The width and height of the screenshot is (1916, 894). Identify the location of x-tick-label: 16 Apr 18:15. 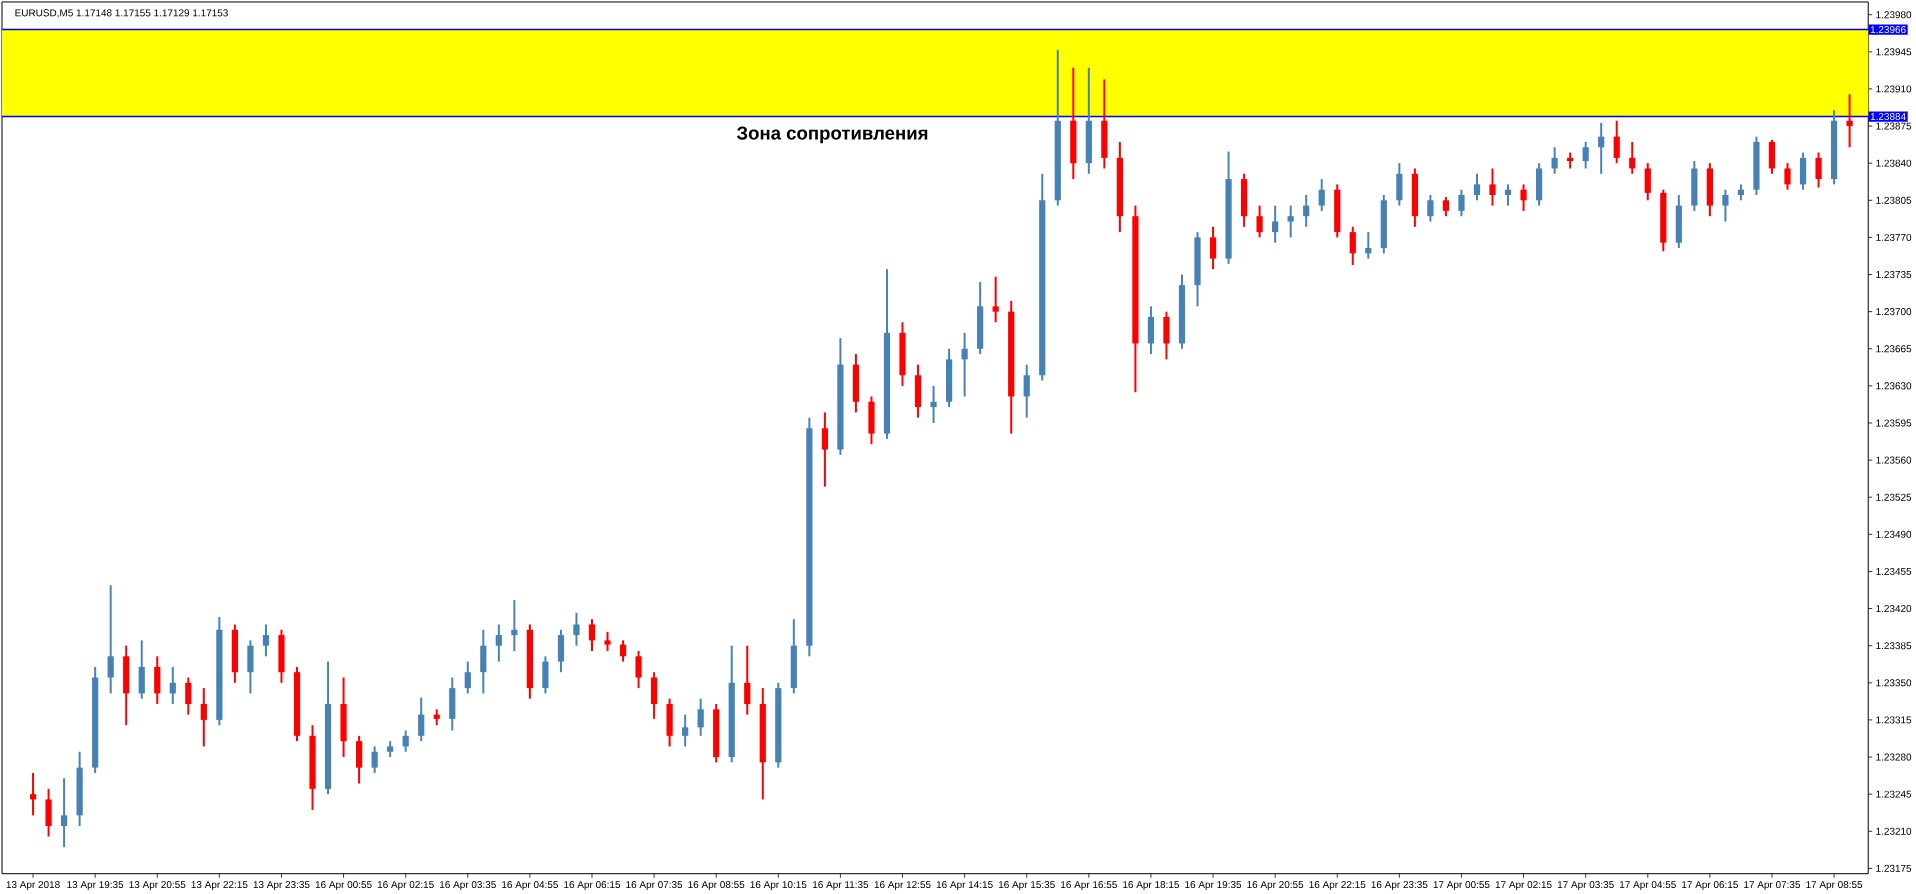
(1151, 885).